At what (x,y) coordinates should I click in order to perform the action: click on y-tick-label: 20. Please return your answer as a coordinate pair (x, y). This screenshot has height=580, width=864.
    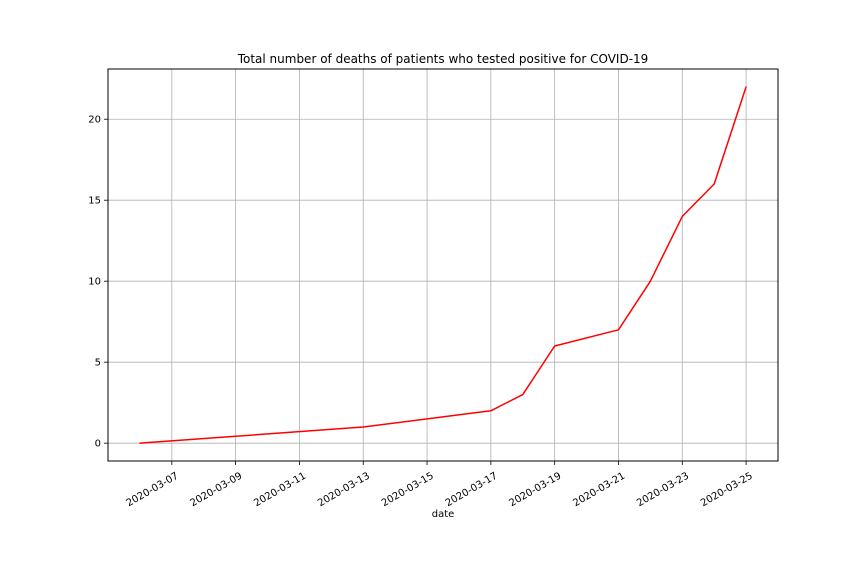
    Looking at the image, I should click on (94, 120).